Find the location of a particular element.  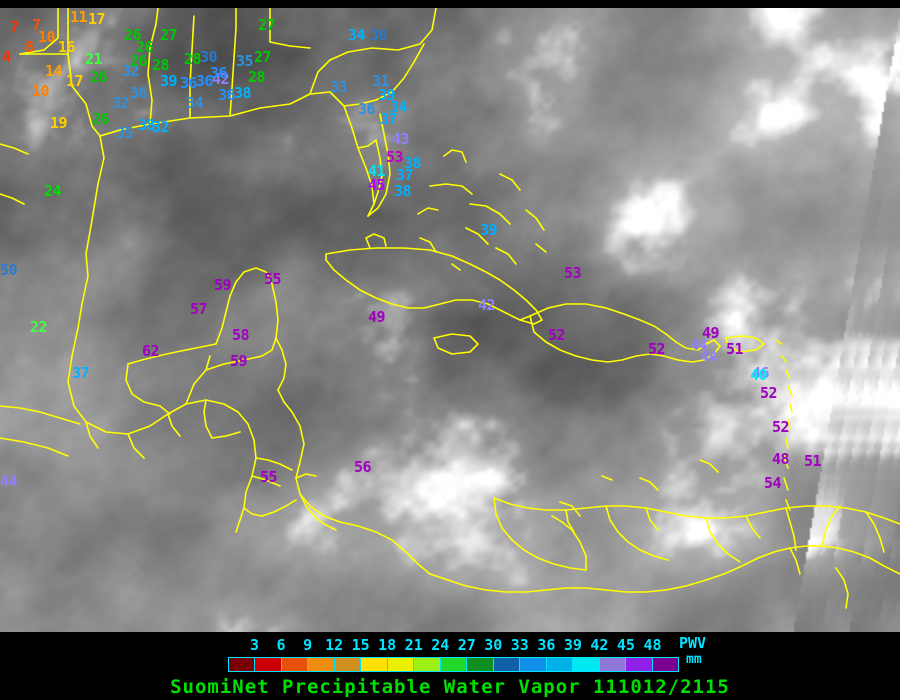

colorbar-tick: 3 is located at coordinates (255, 645).